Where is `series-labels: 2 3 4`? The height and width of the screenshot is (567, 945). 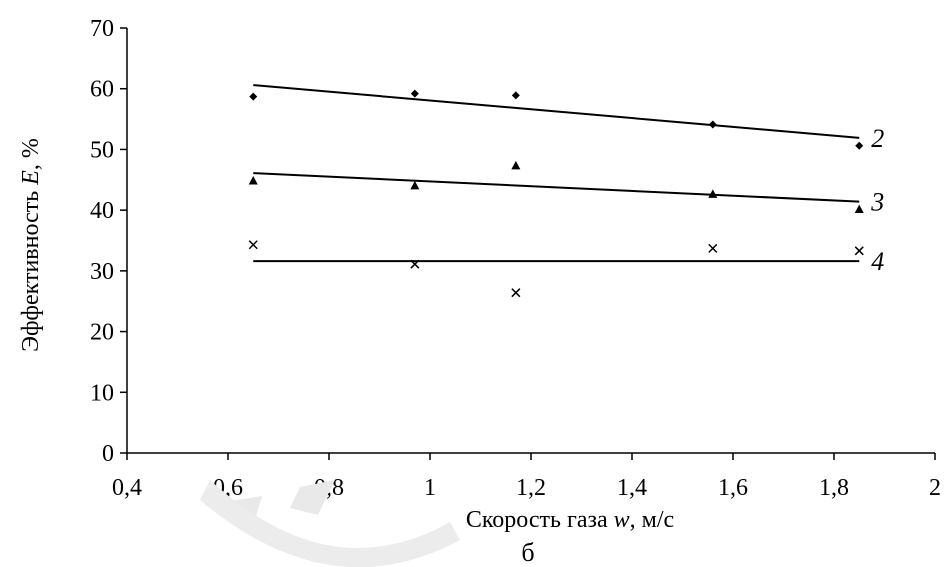 series-labels: 2 3 4 is located at coordinates (877, 200).